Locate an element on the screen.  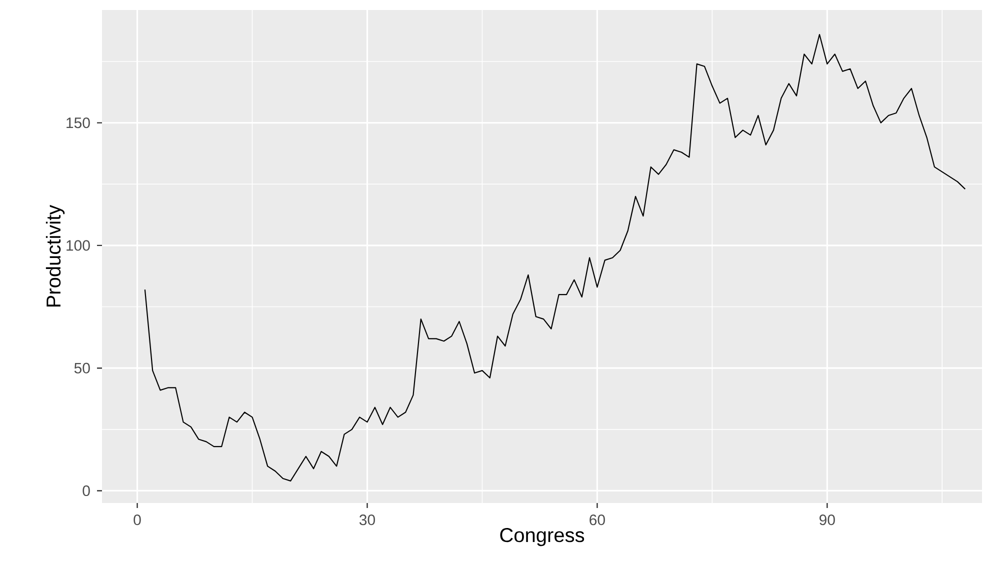
x-axis-title: Congress is located at coordinates (542, 537).